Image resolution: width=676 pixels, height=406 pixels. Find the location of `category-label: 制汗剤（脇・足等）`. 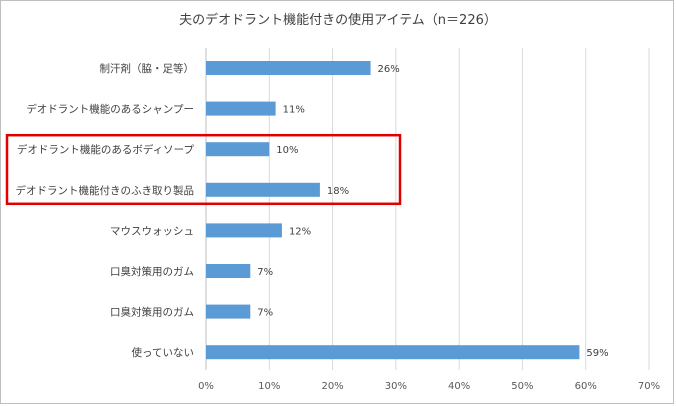

category-label: 制汗剤（脇・足等） is located at coordinates (147, 68).